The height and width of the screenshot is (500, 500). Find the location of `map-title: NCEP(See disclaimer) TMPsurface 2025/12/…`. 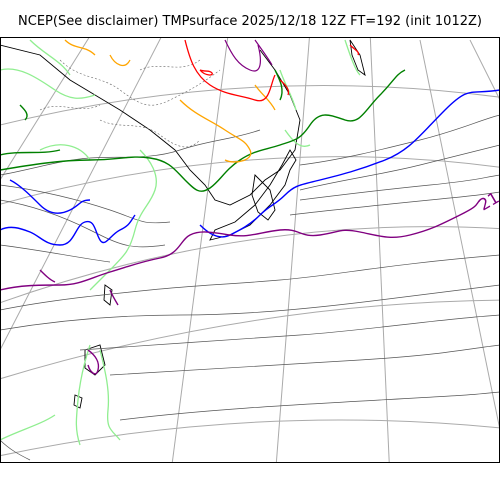

map-title: NCEP(See disclaimer) TMPsurface 2025/12/… is located at coordinates (250, 21).